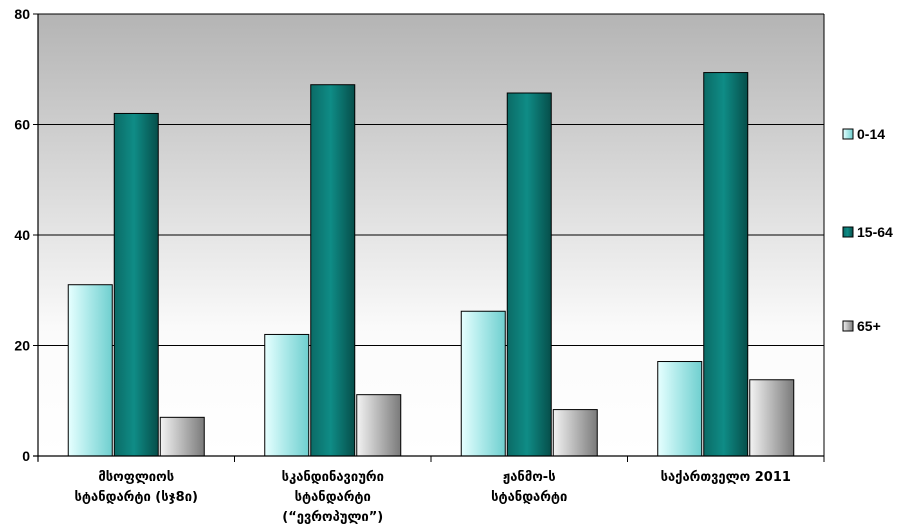  Describe the element at coordinates (726, 477) in the screenshot. I see `category-label-4: საქართველო 2011` at that location.